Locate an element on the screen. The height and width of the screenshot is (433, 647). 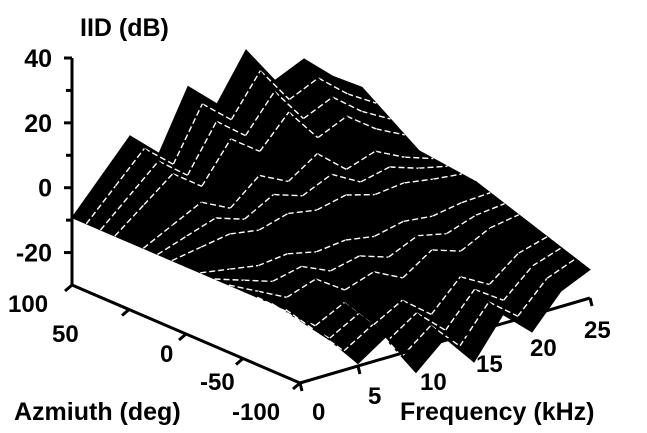
x-tick-label: 20 is located at coordinates (543, 348).